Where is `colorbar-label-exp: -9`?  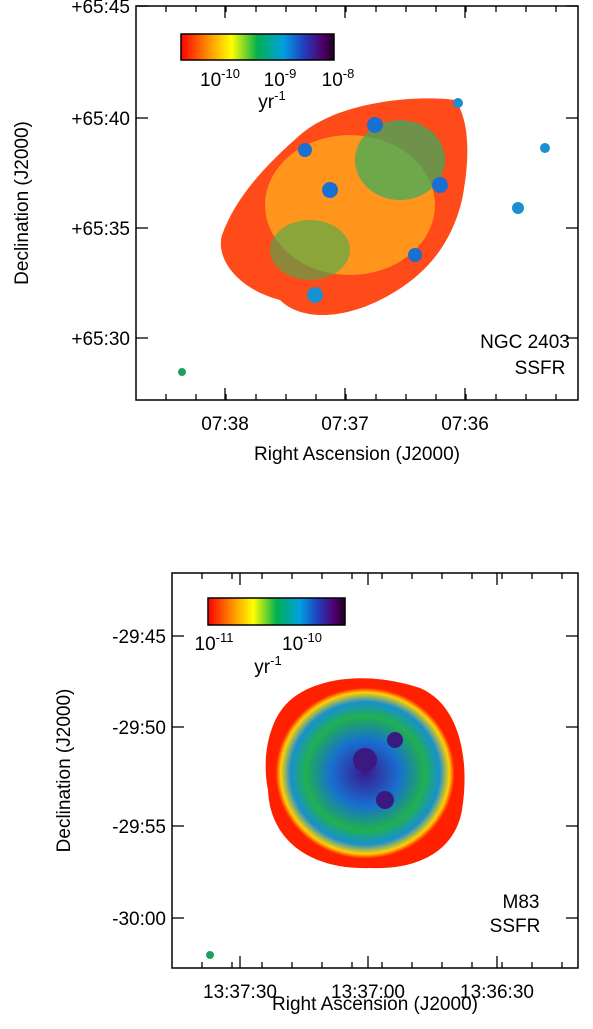
colorbar-label-exp: -9 is located at coordinates (291, 73).